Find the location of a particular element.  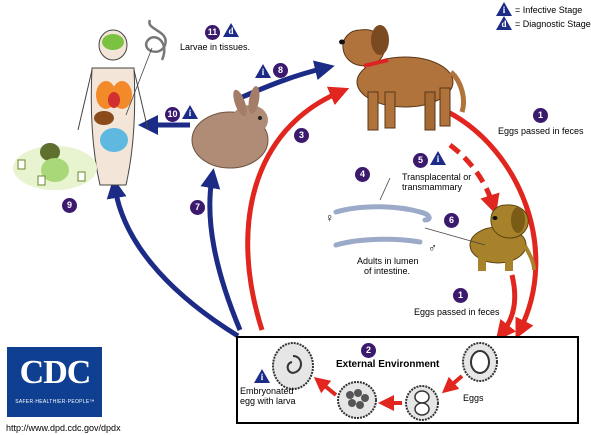

step-11-badge: 11 is located at coordinates (212, 32).